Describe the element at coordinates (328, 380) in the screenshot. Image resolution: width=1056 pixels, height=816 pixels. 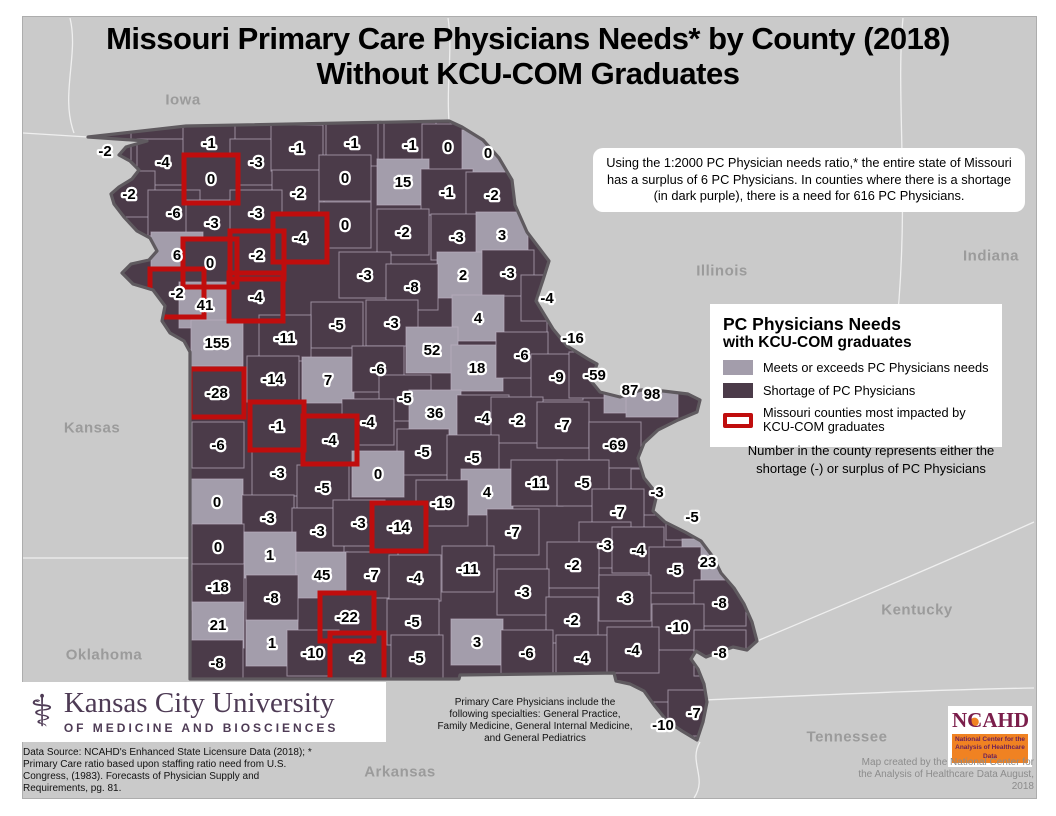
I see `county-value-label: 7` at that location.